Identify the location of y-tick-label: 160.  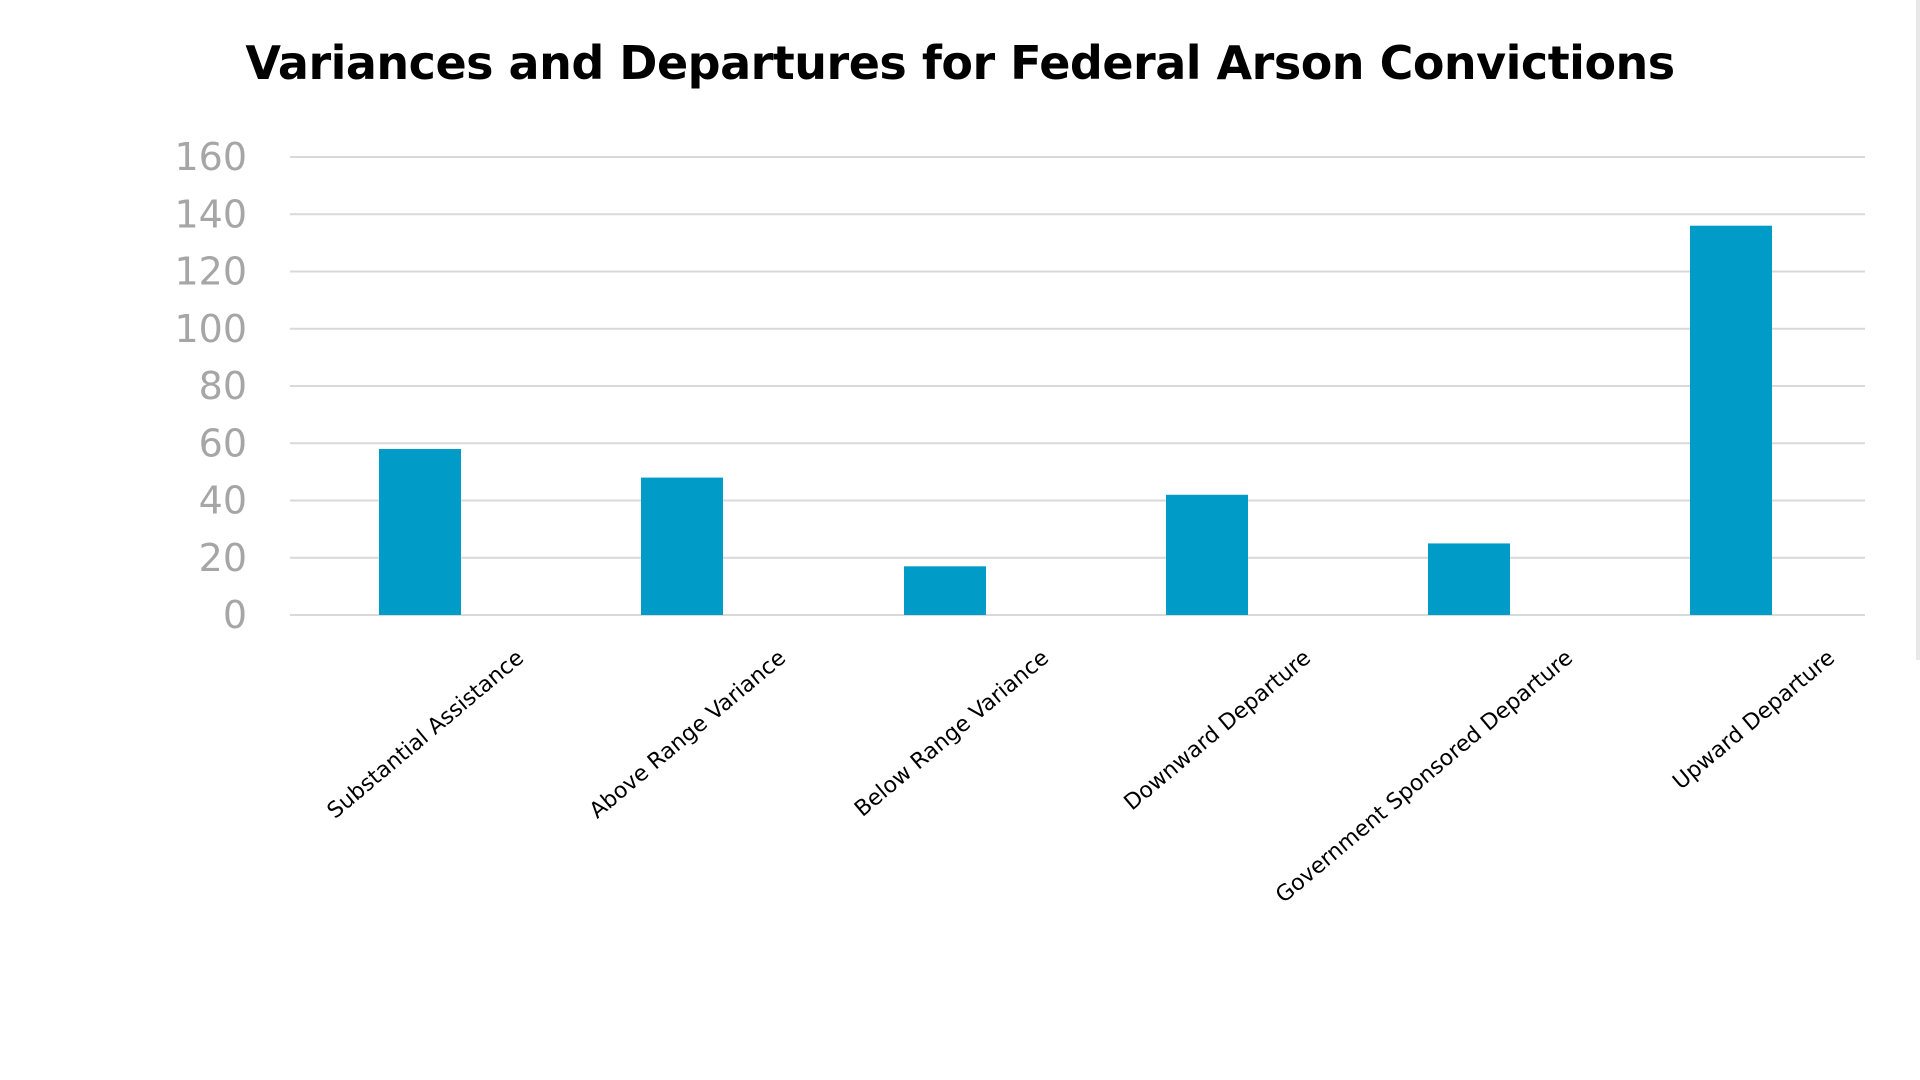
(210, 157).